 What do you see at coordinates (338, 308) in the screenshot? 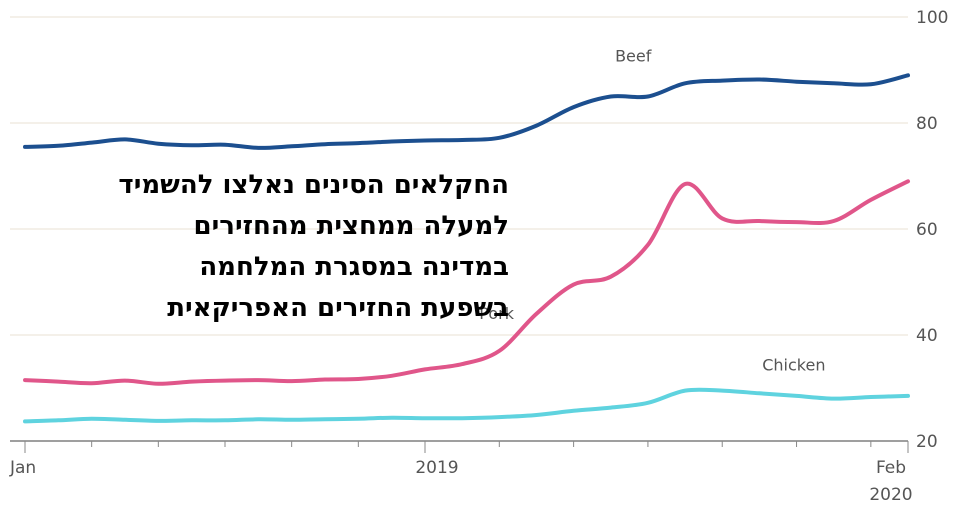
I see `caption-line-4: בשפעת החזירים האפריקאית` at bounding box center [338, 308].